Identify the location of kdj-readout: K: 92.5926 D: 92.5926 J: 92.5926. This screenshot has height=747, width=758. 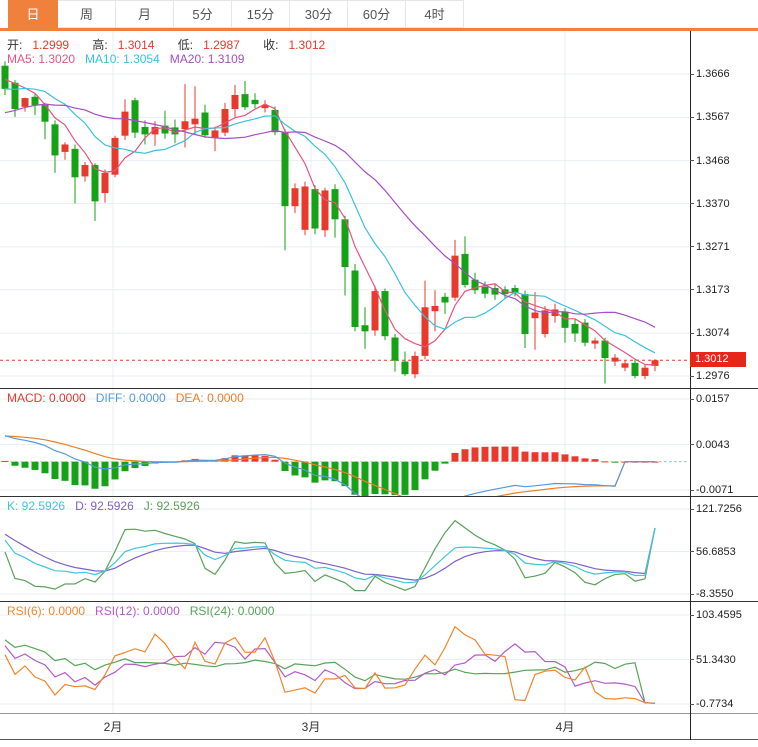
(108, 506).